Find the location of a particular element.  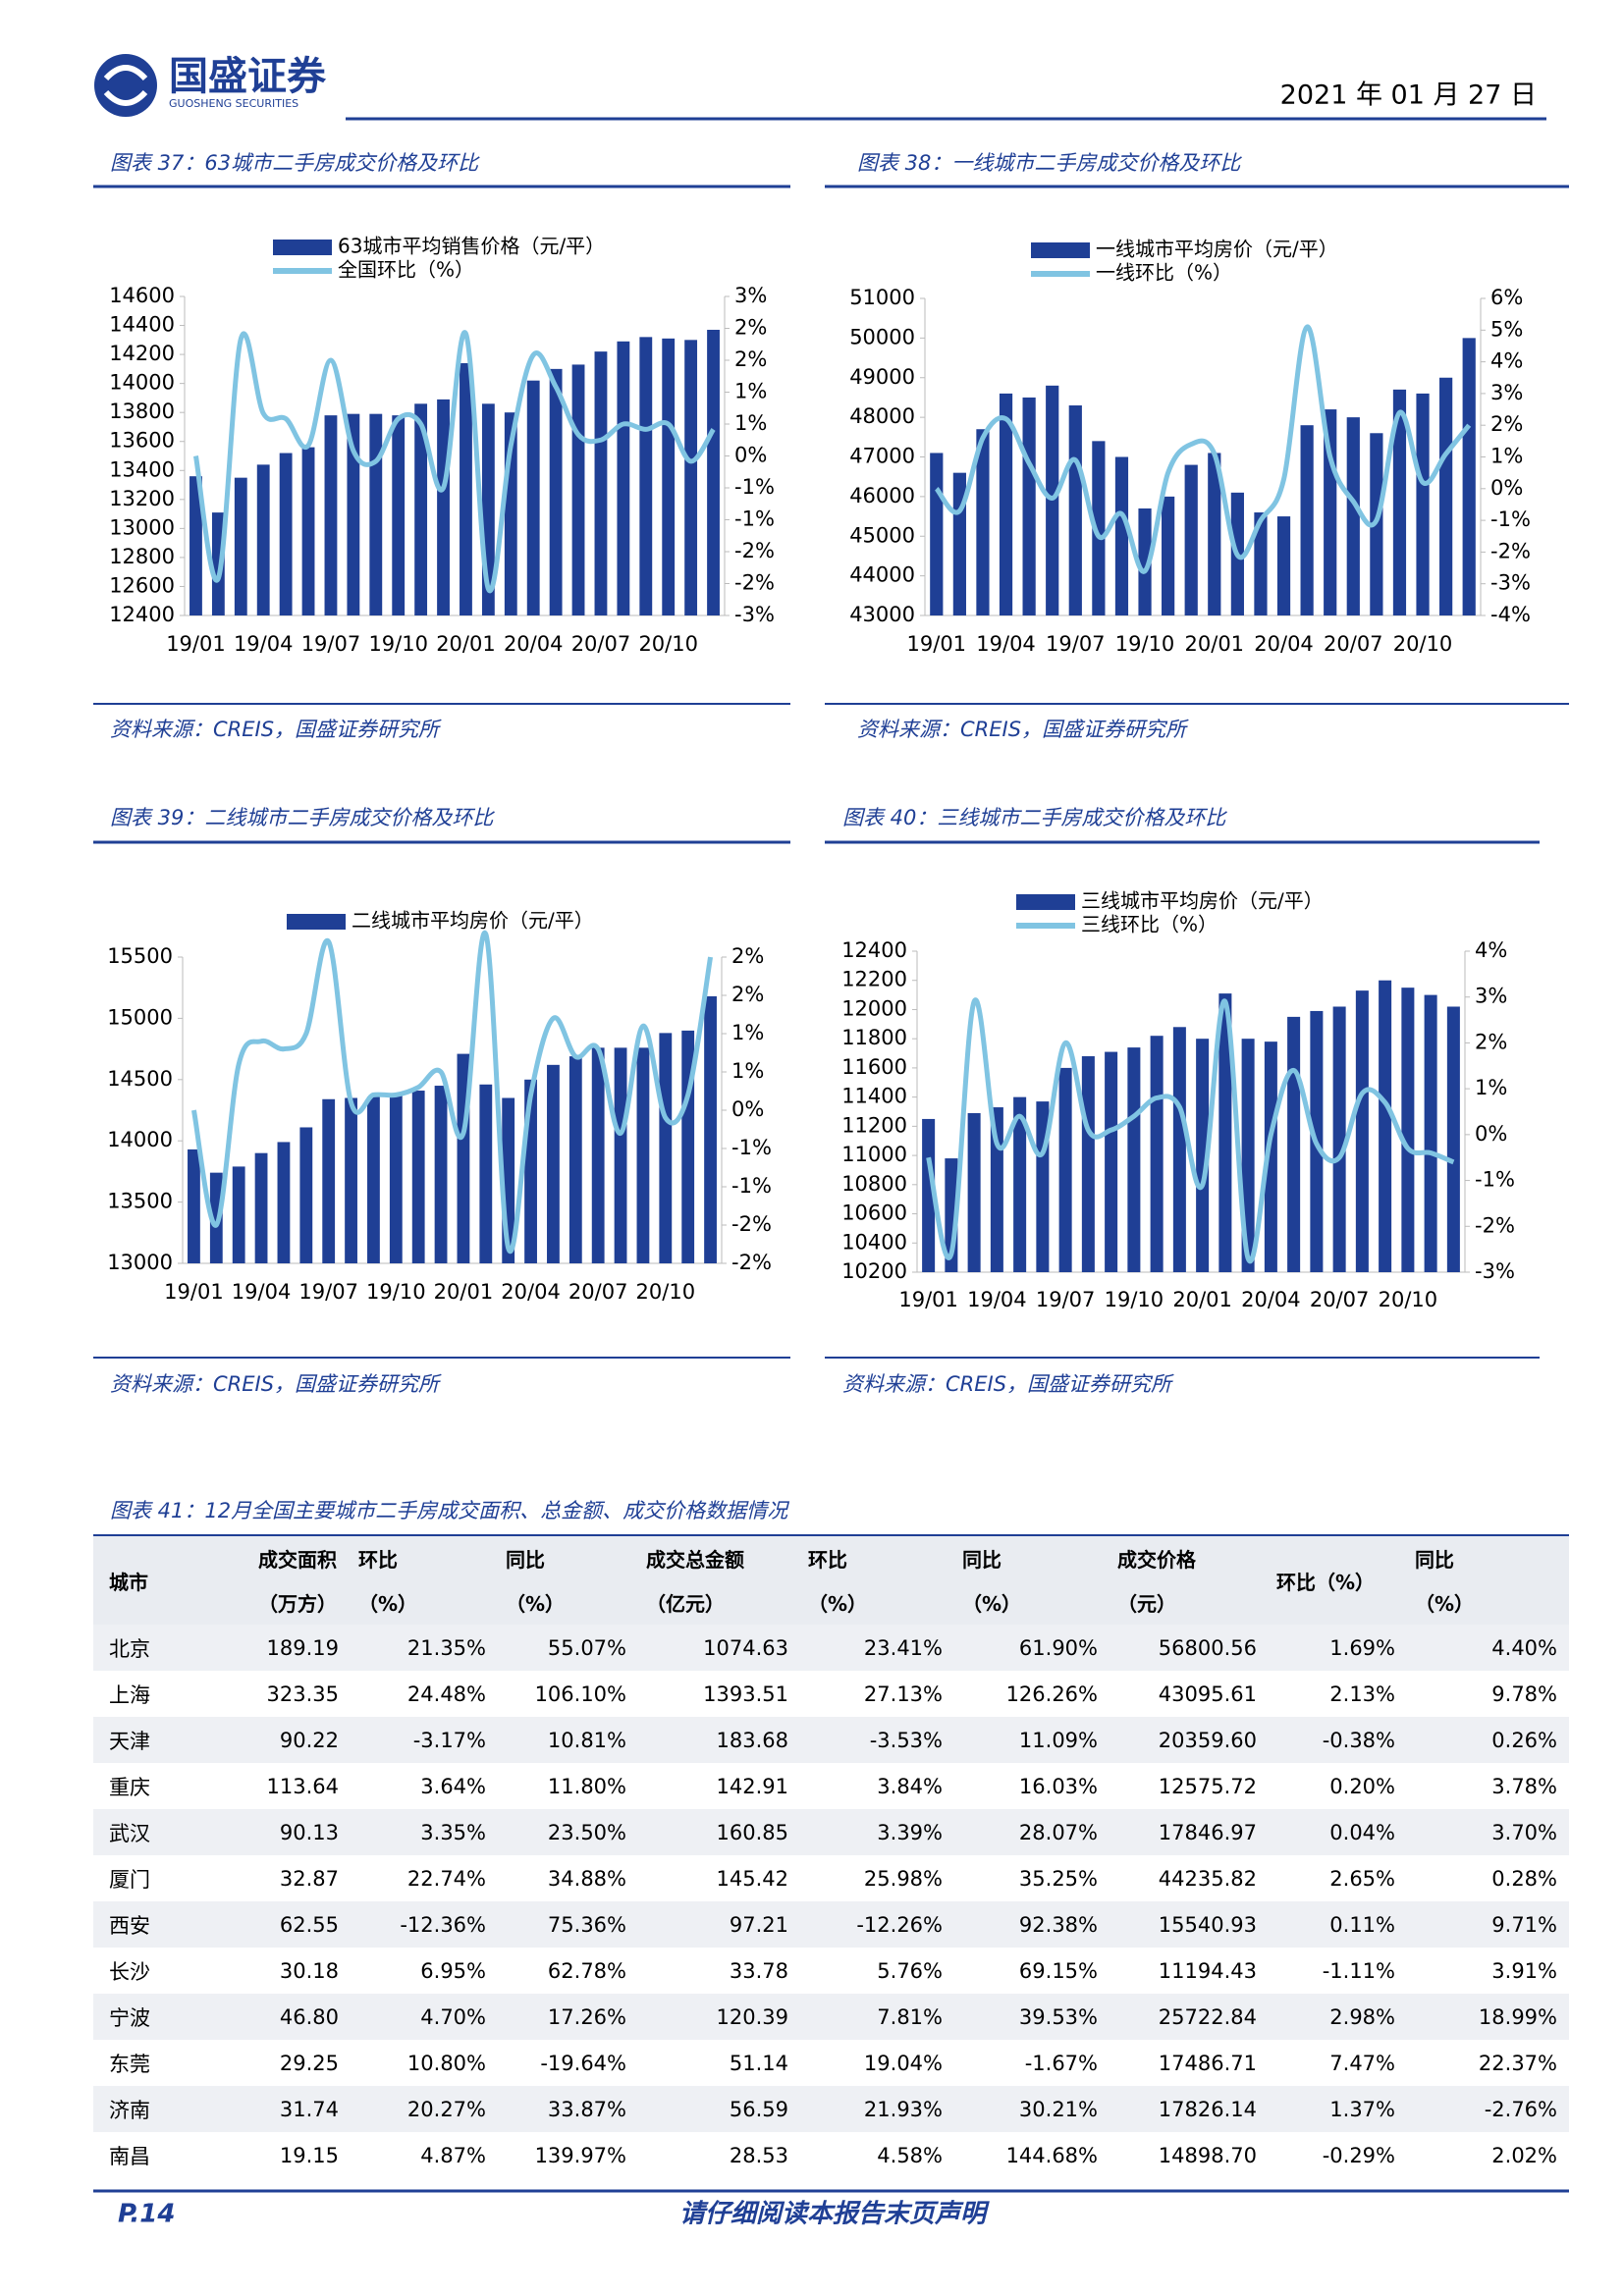

y-tick-label: 12200 is located at coordinates (874, 980).